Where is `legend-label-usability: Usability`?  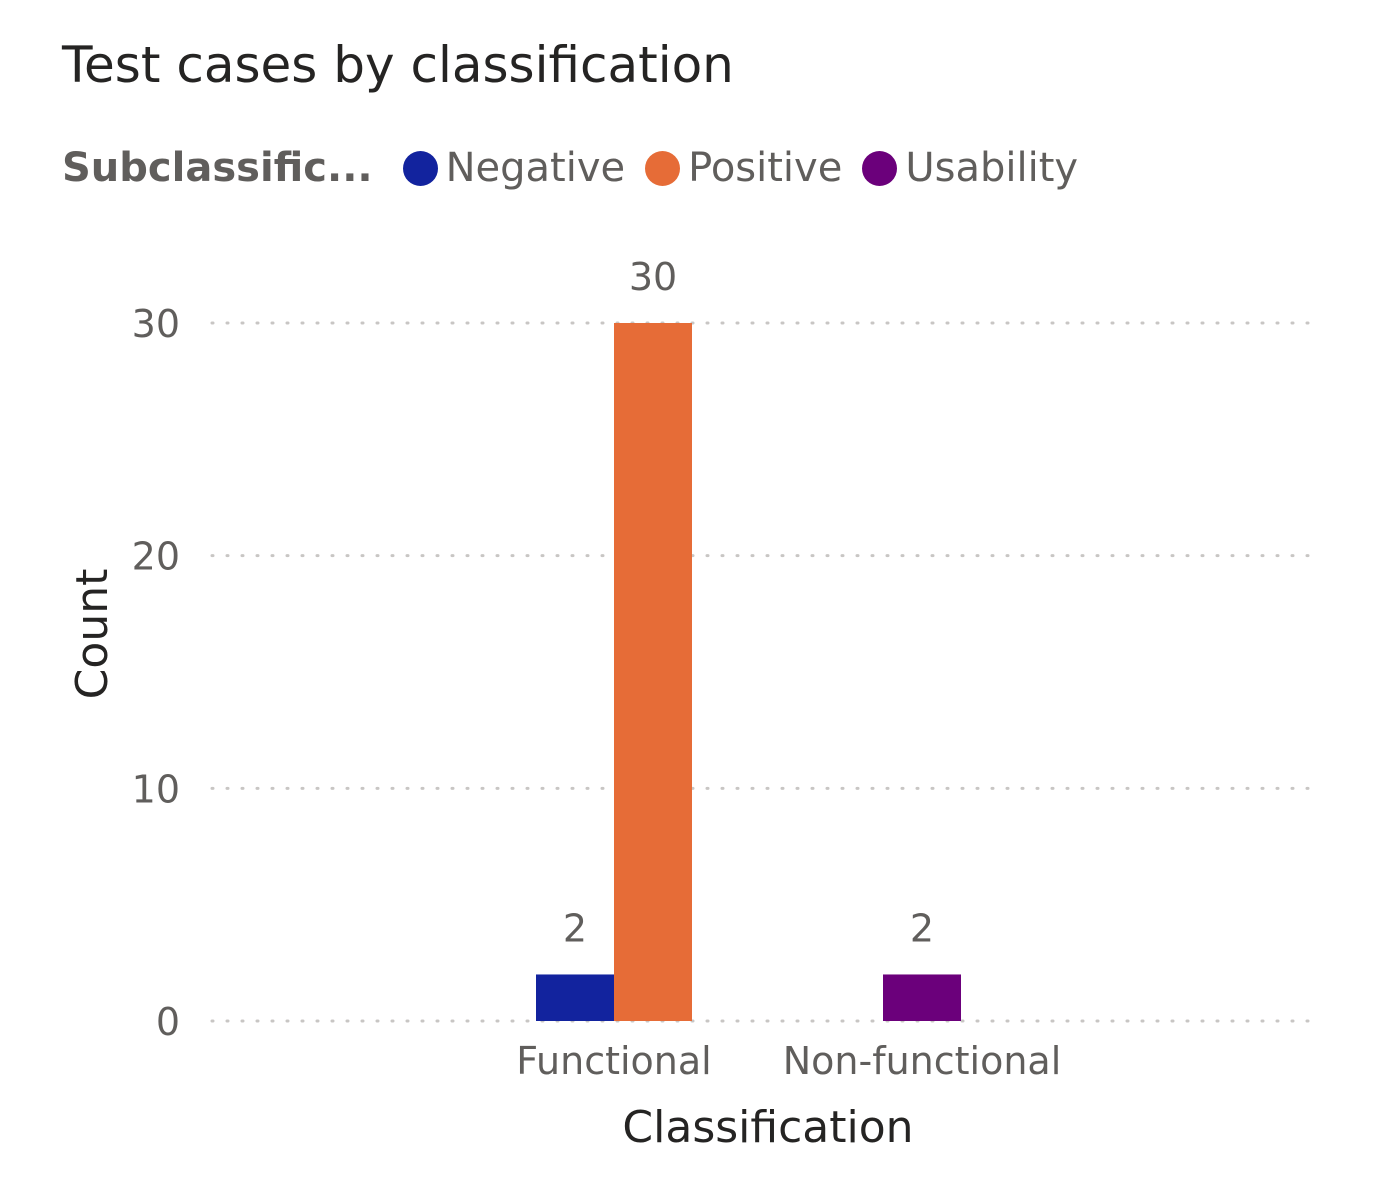 legend-label-usability: Usability is located at coordinates (992, 168).